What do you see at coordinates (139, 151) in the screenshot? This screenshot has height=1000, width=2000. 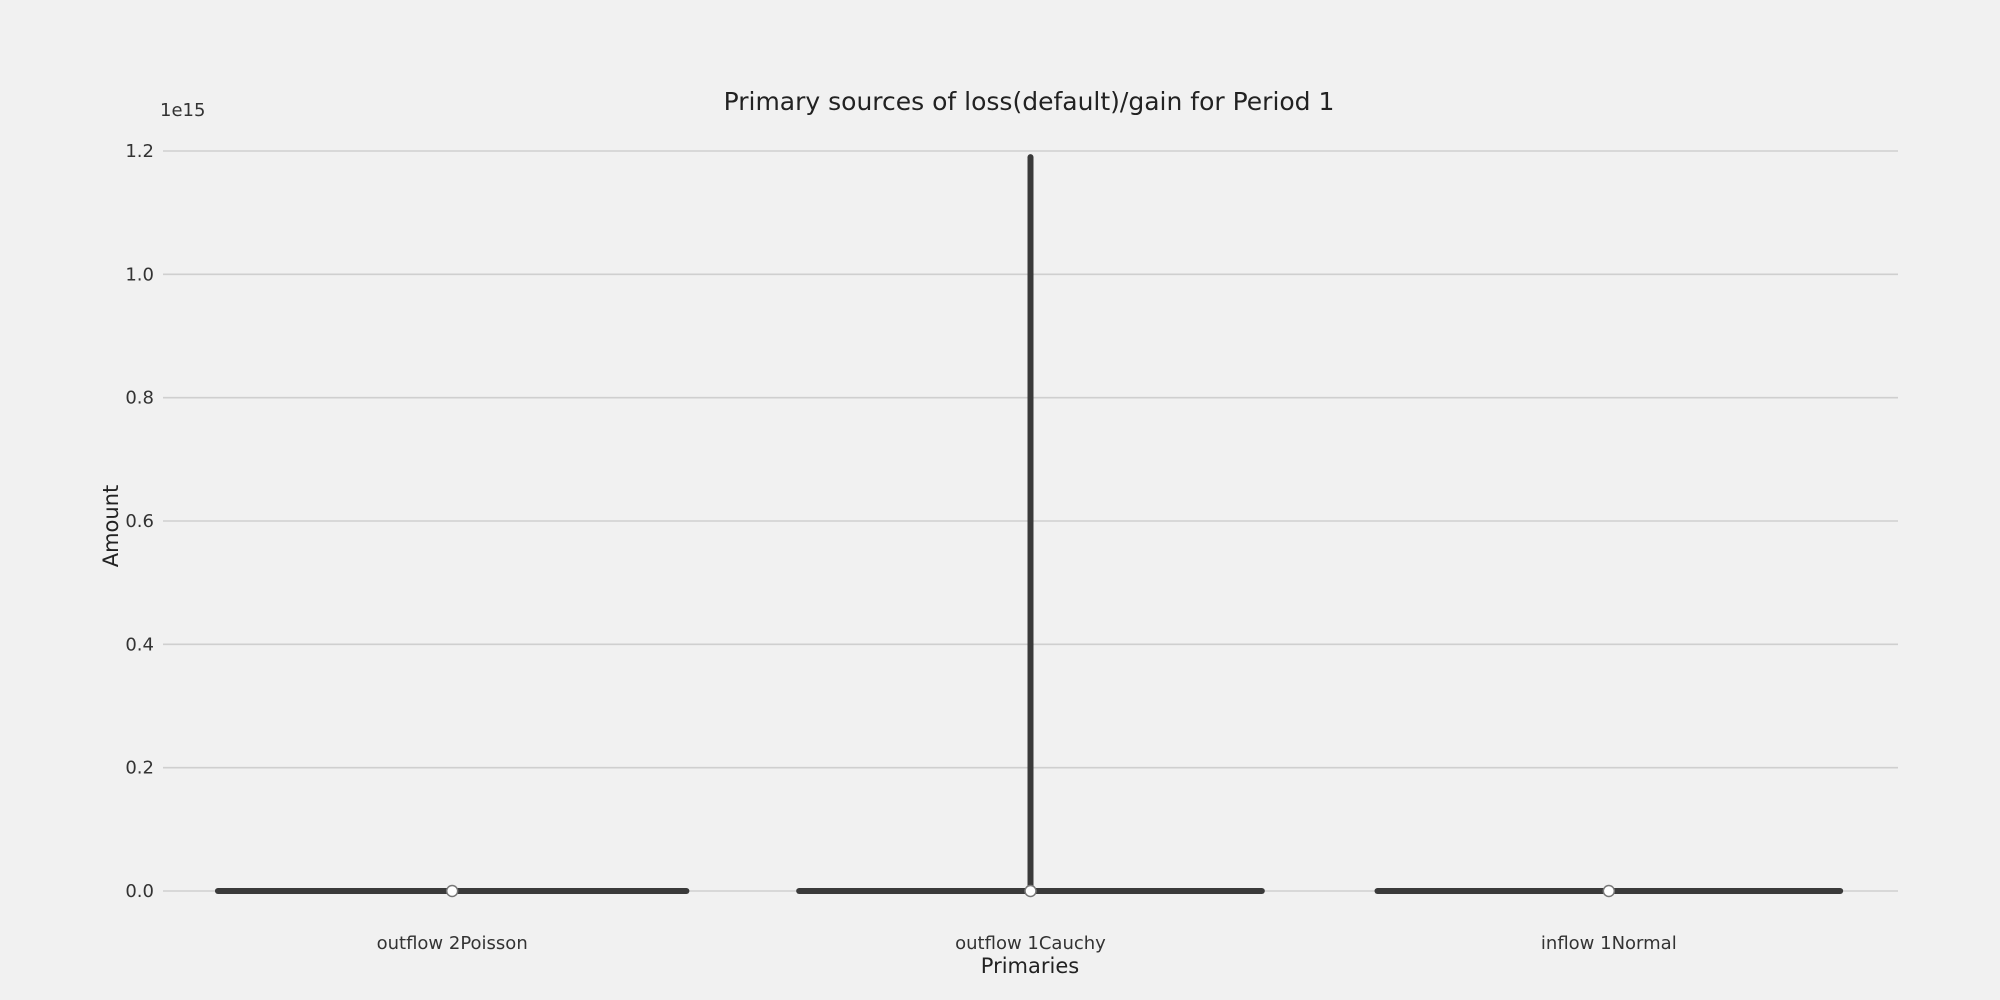 I see `y-tick-label: 1.2` at bounding box center [139, 151].